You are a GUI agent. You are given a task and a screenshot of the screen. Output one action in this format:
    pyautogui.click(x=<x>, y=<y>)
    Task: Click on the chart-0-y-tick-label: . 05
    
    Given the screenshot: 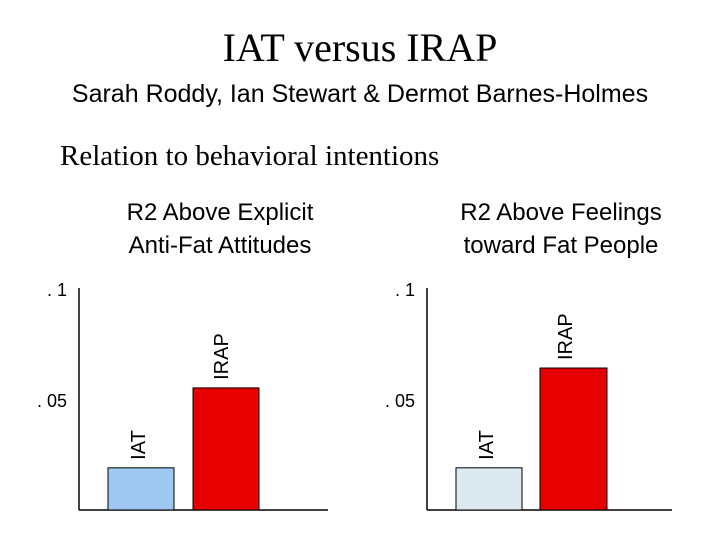 What is the action you would take?
    pyautogui.click(x=52, y=401)
    